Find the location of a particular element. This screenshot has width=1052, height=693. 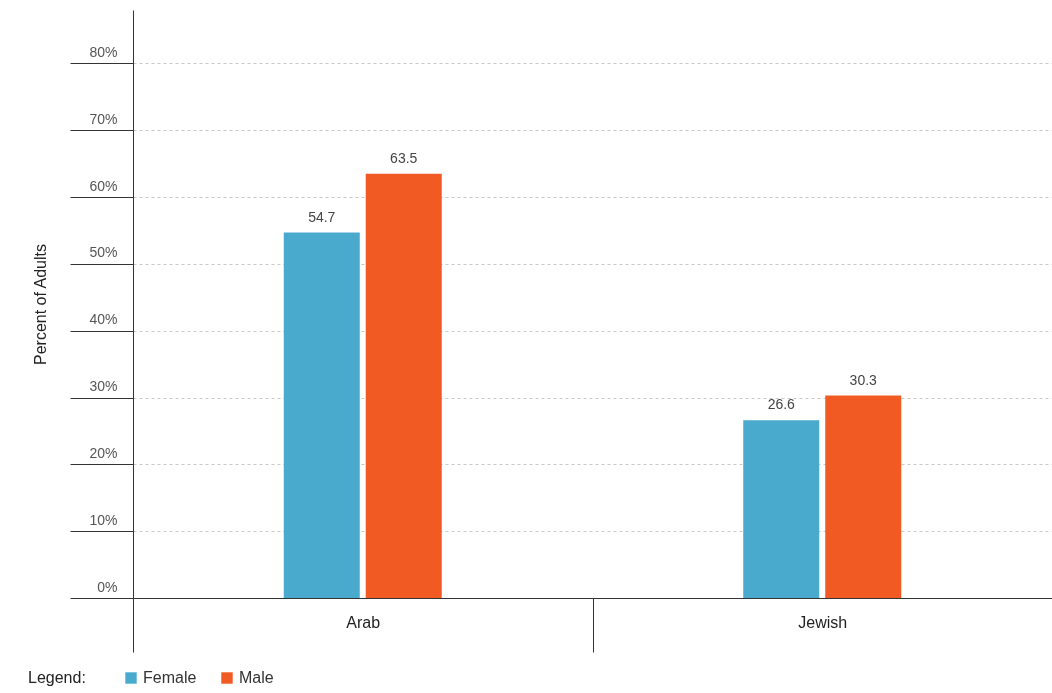

data-label: 26.6 is located at coordinates (781, 404).